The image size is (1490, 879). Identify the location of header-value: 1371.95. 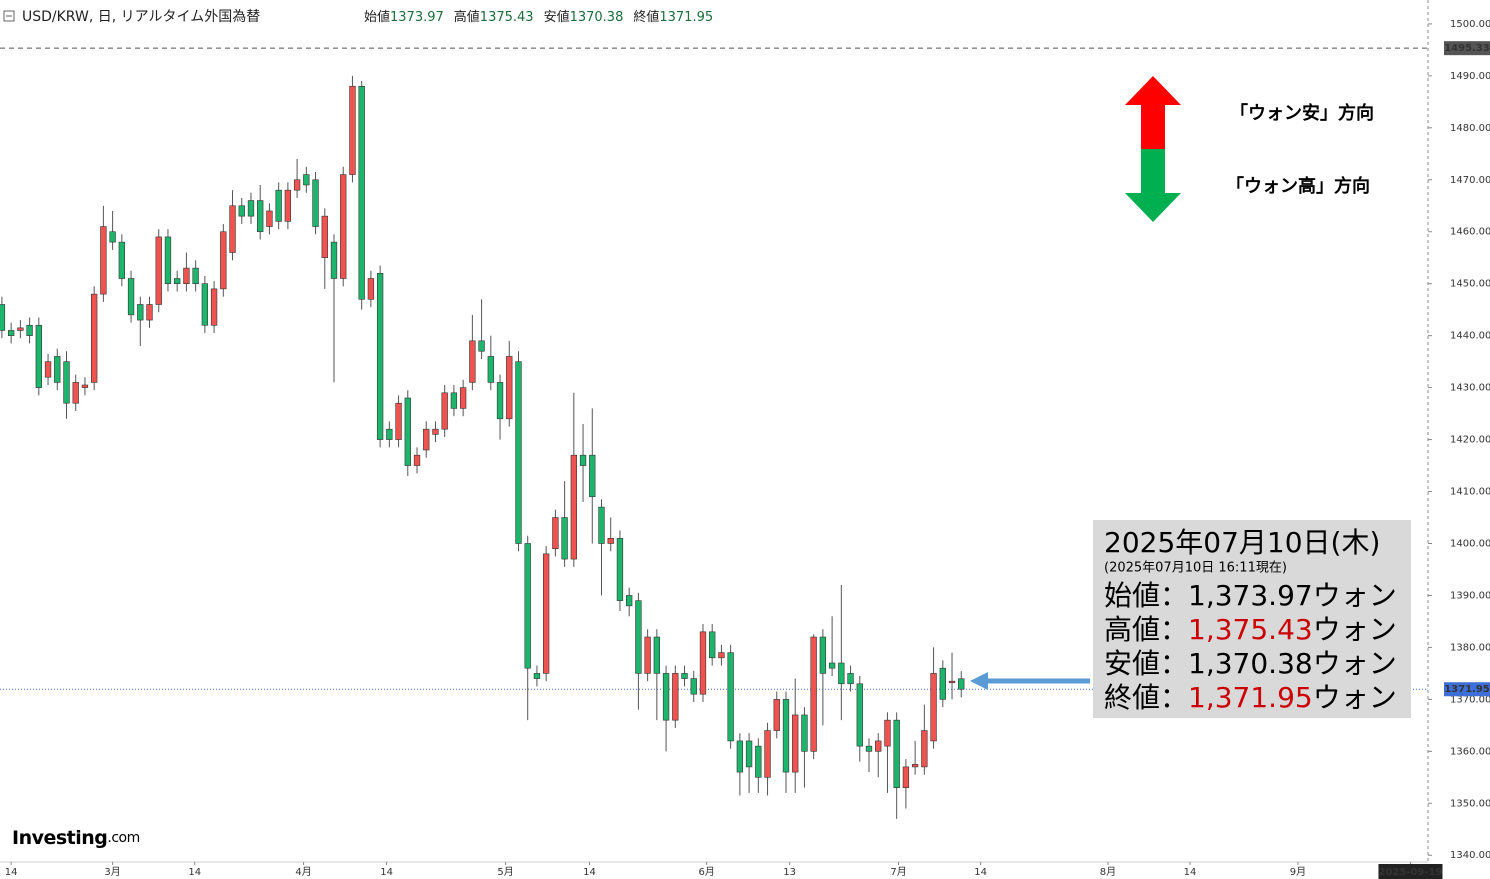
(686, 17).